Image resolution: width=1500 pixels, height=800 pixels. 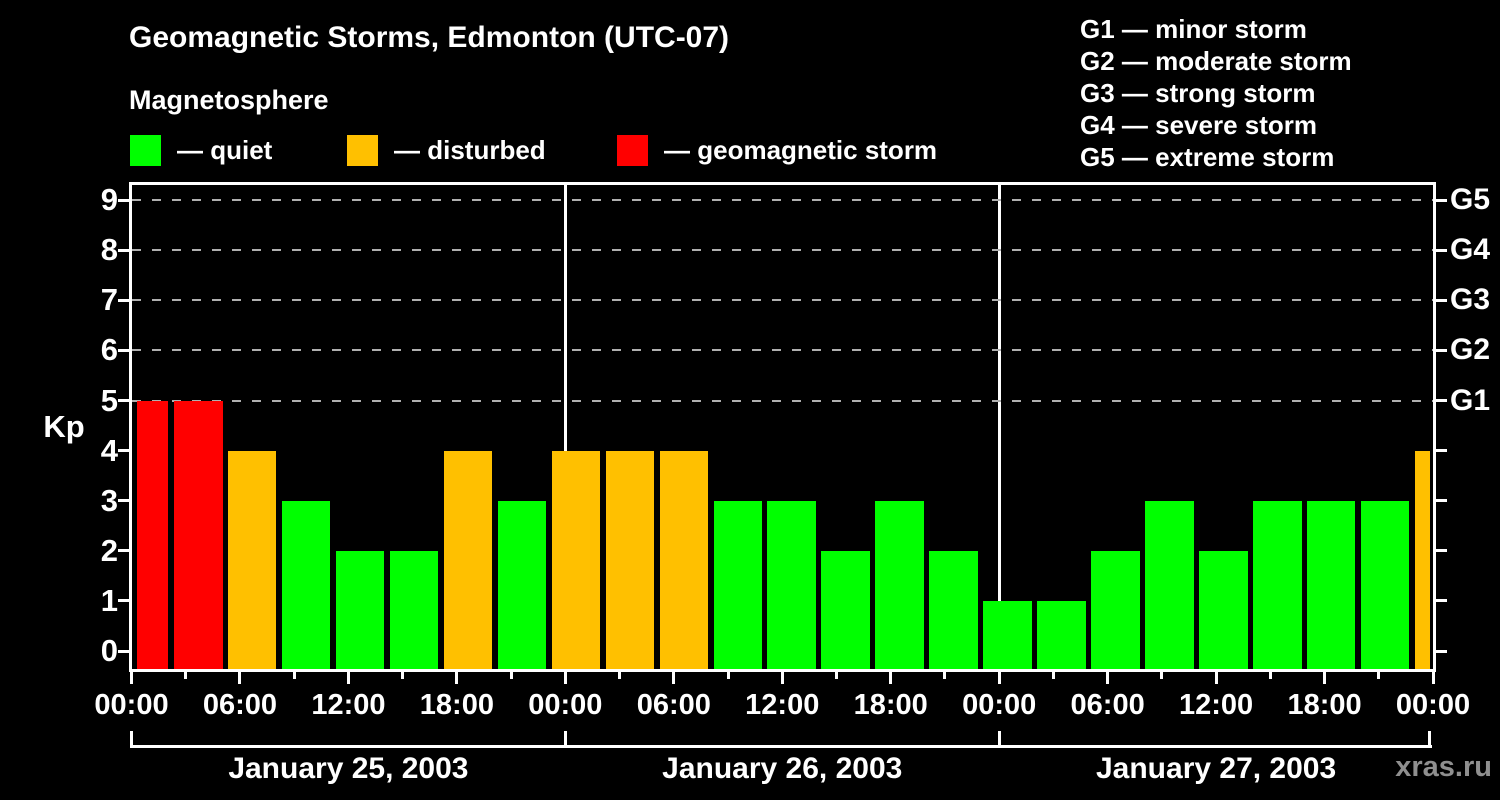 I want to click on watermark: xras.ru, so click(x=1443, y=767).